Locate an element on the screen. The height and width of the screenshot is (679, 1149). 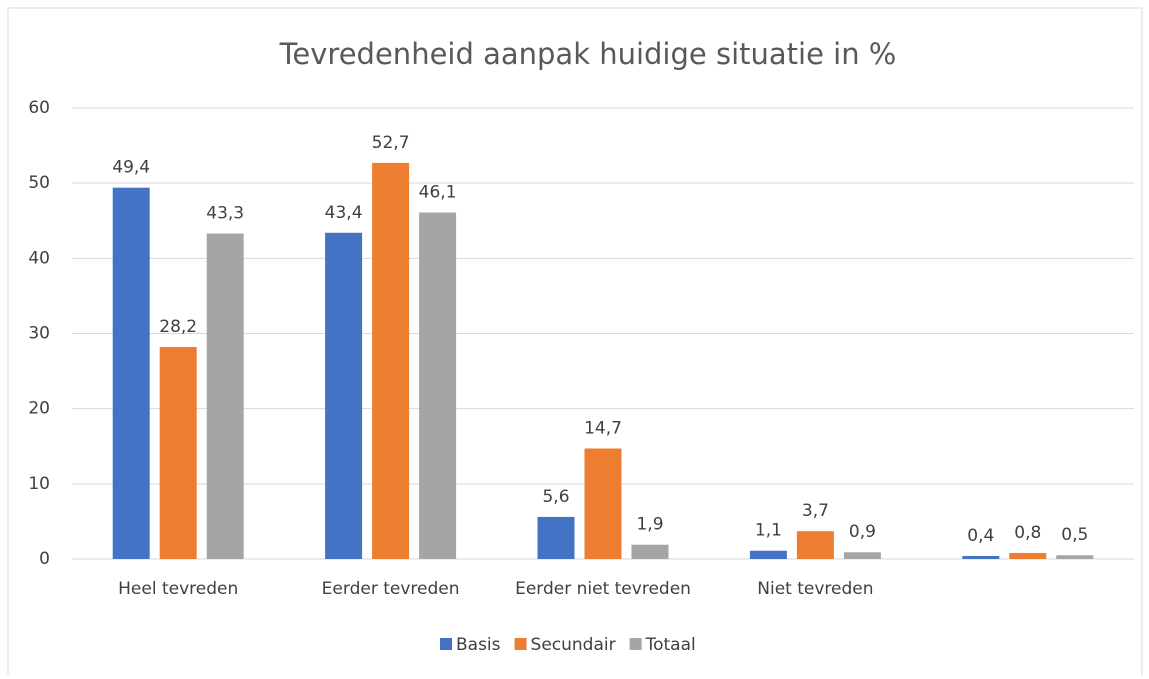
y-tick-label: 50 is located at coordinates (39, 183).